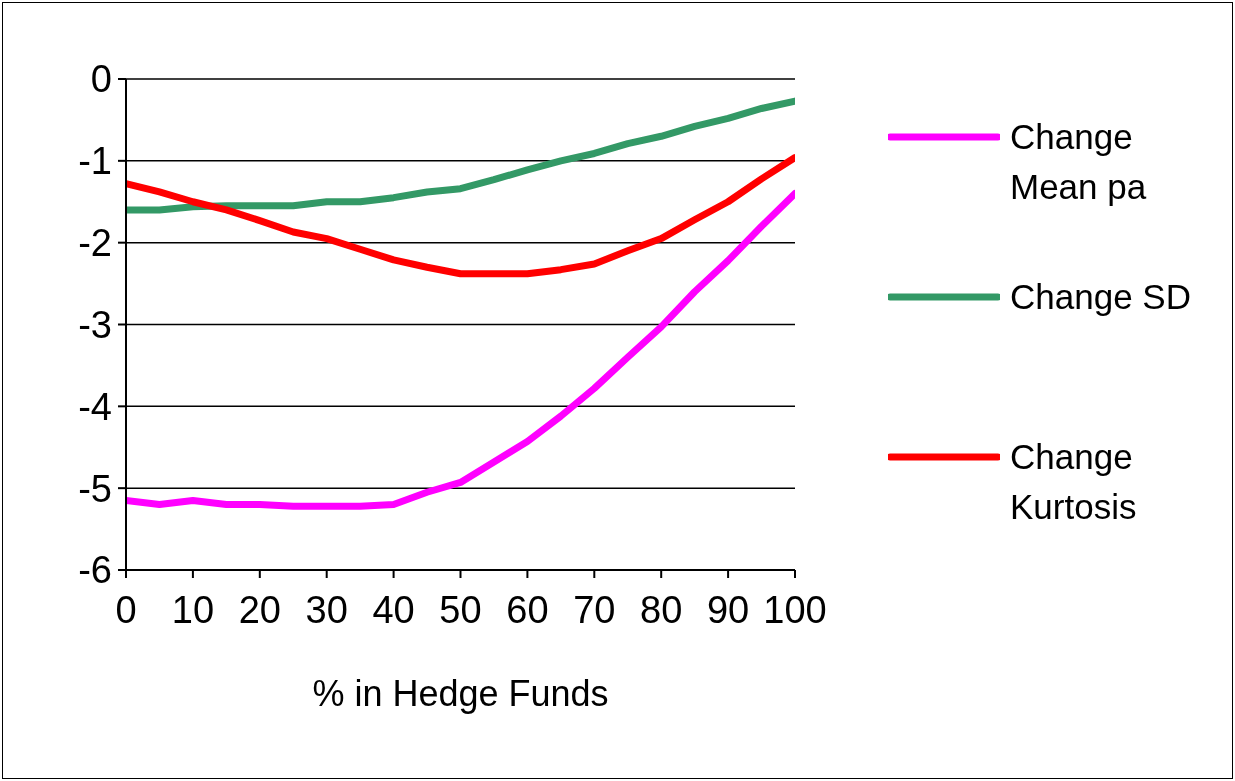 This screenshot has height=781, width=1235. I want to click on y-tick-label: -3, so click(95, 324).